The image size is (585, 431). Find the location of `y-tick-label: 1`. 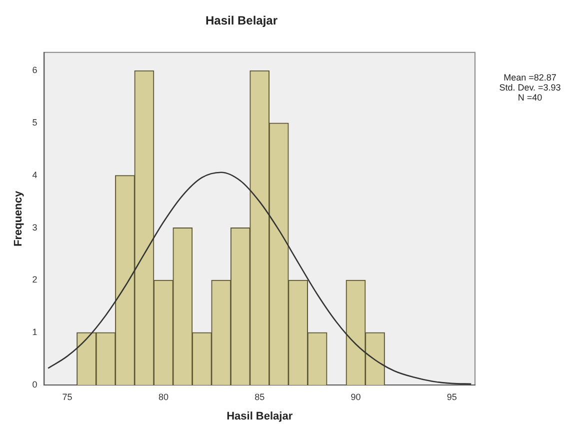

y-tick-label: 1 is located at coordinates (35, 332).